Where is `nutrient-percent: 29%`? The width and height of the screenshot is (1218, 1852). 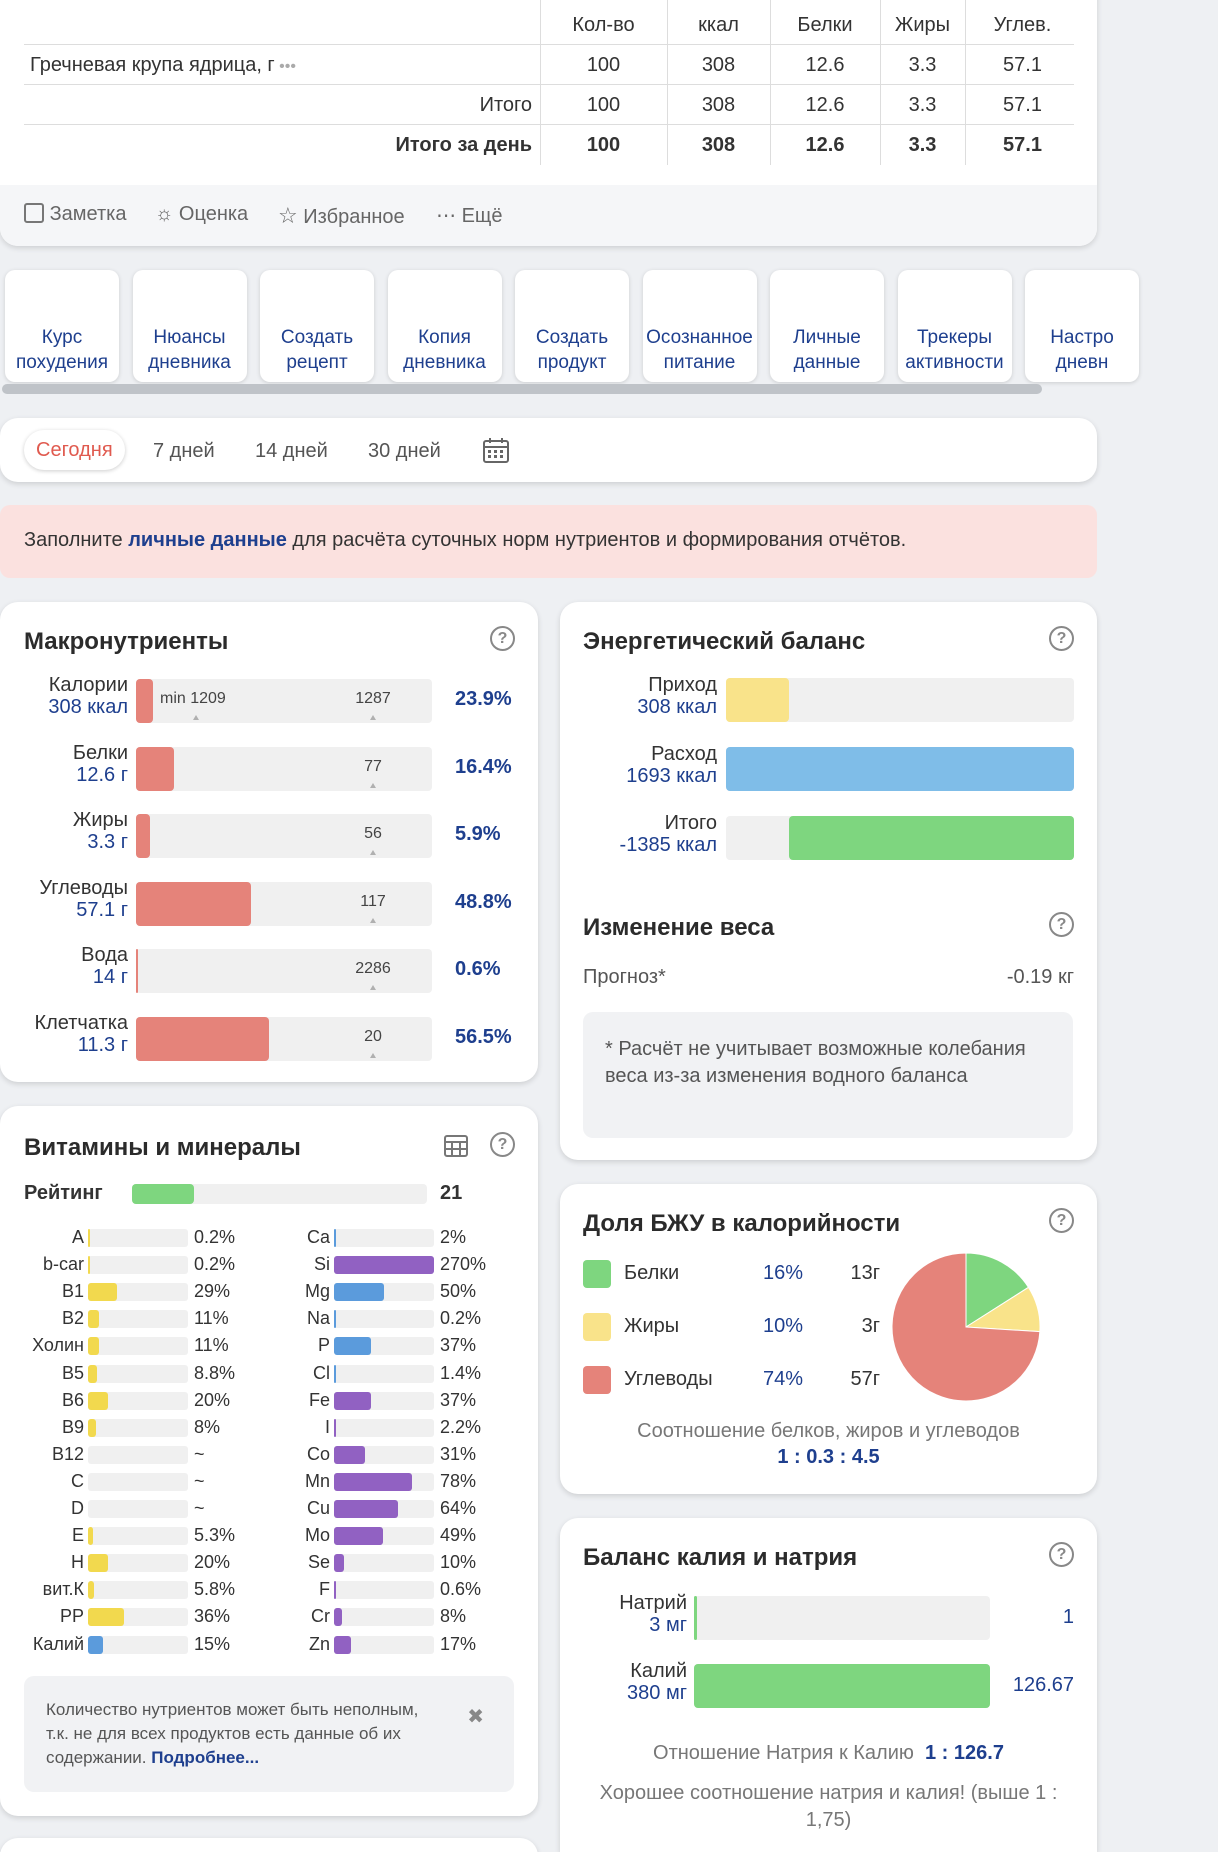 nutrient-percent: 29% is located at coordinates (212, 1291).